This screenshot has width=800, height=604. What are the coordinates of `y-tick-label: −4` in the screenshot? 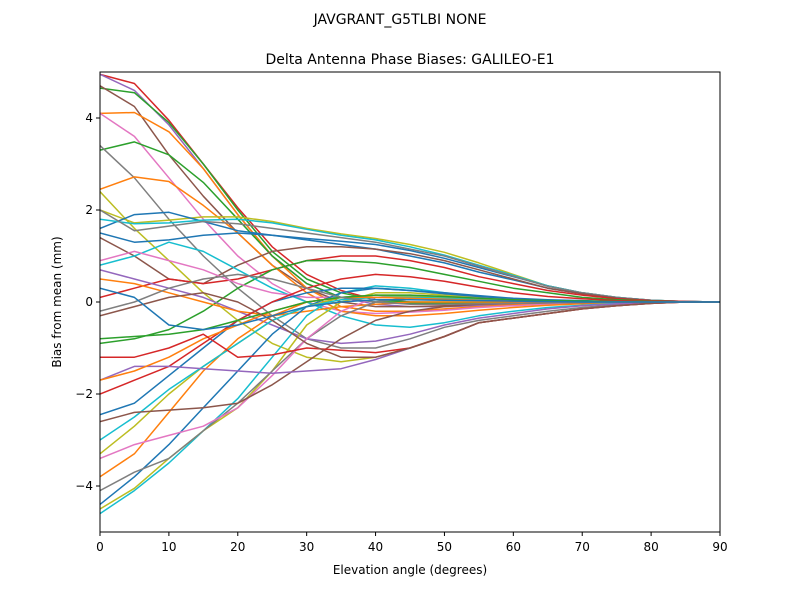 It's located at (84, 486).